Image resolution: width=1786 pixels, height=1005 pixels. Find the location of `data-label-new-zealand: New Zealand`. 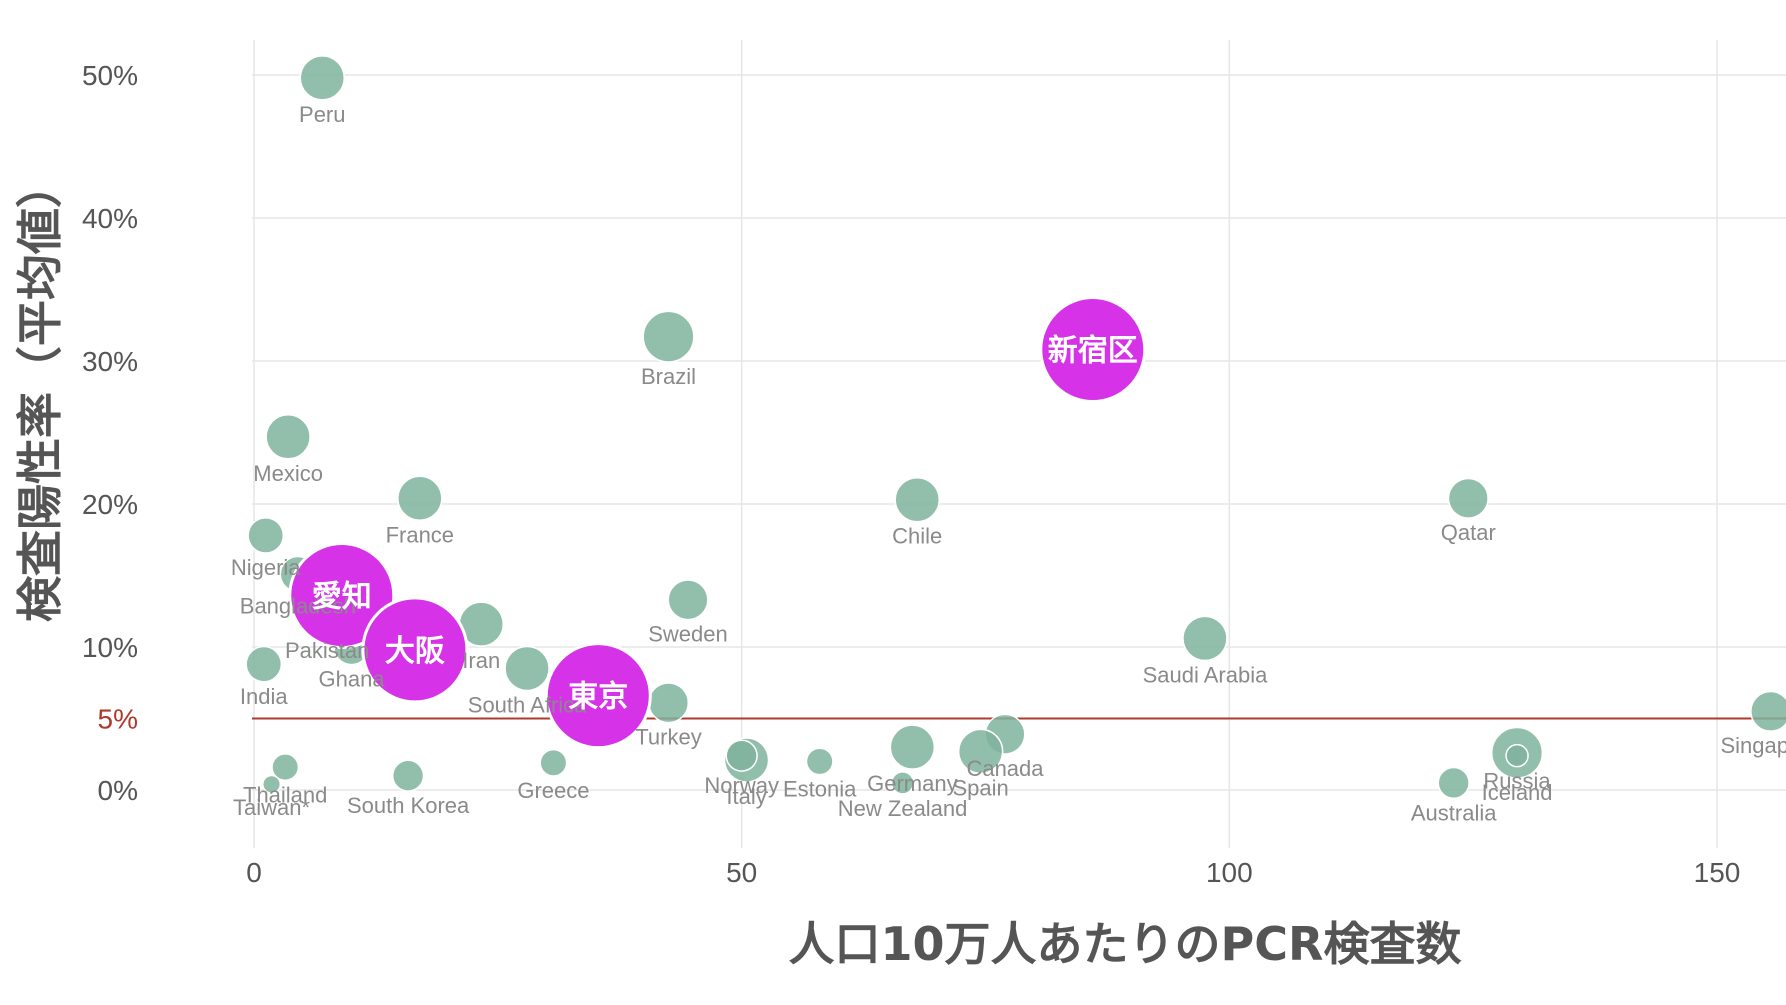

data-label-new-zealand: New Zealand is located at coordinates (903, 808).